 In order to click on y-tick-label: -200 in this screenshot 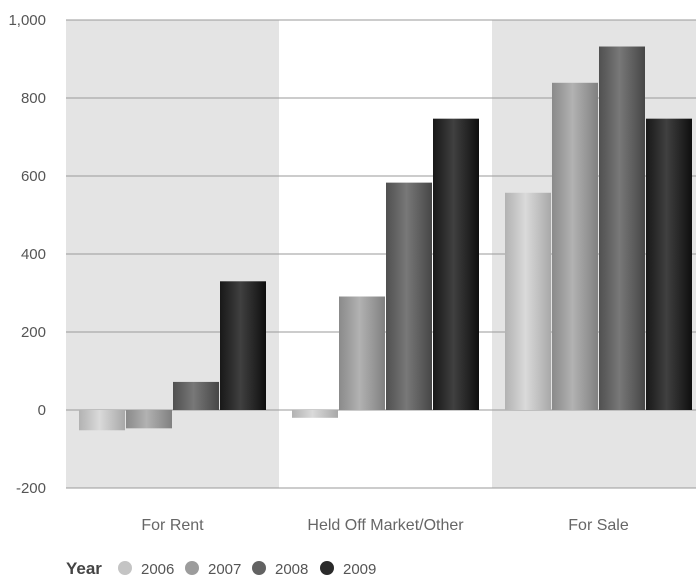, I will do `click(31, 488)`.